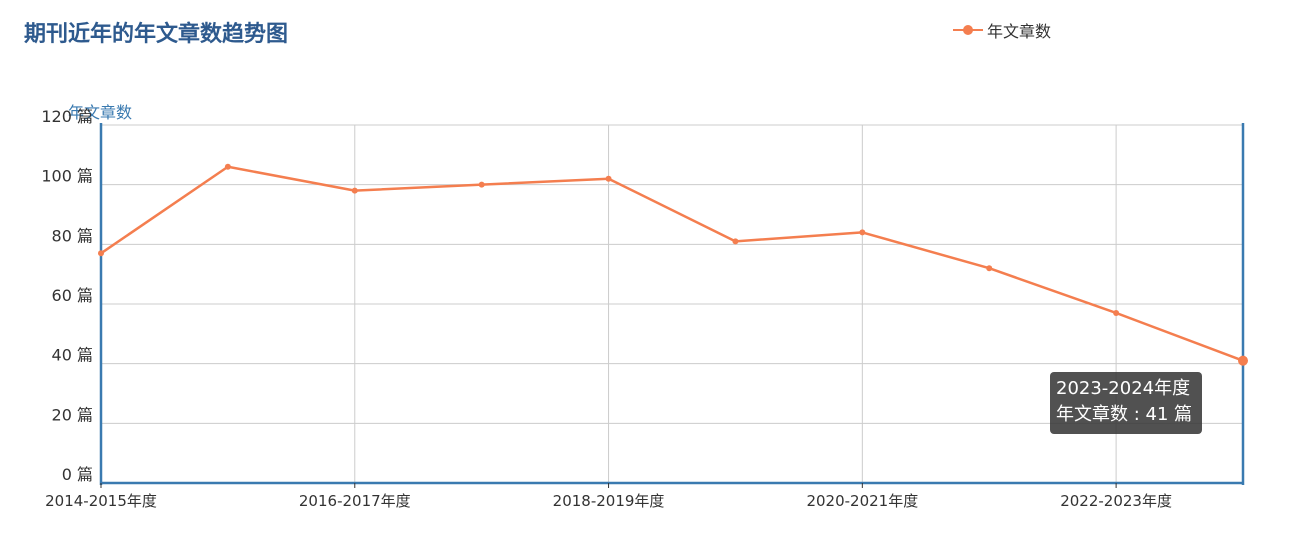 Image resolution: width=1307 pixels, height=555 pixels. I want to click on y-tick-label: 20 篇, so click(72, 414).